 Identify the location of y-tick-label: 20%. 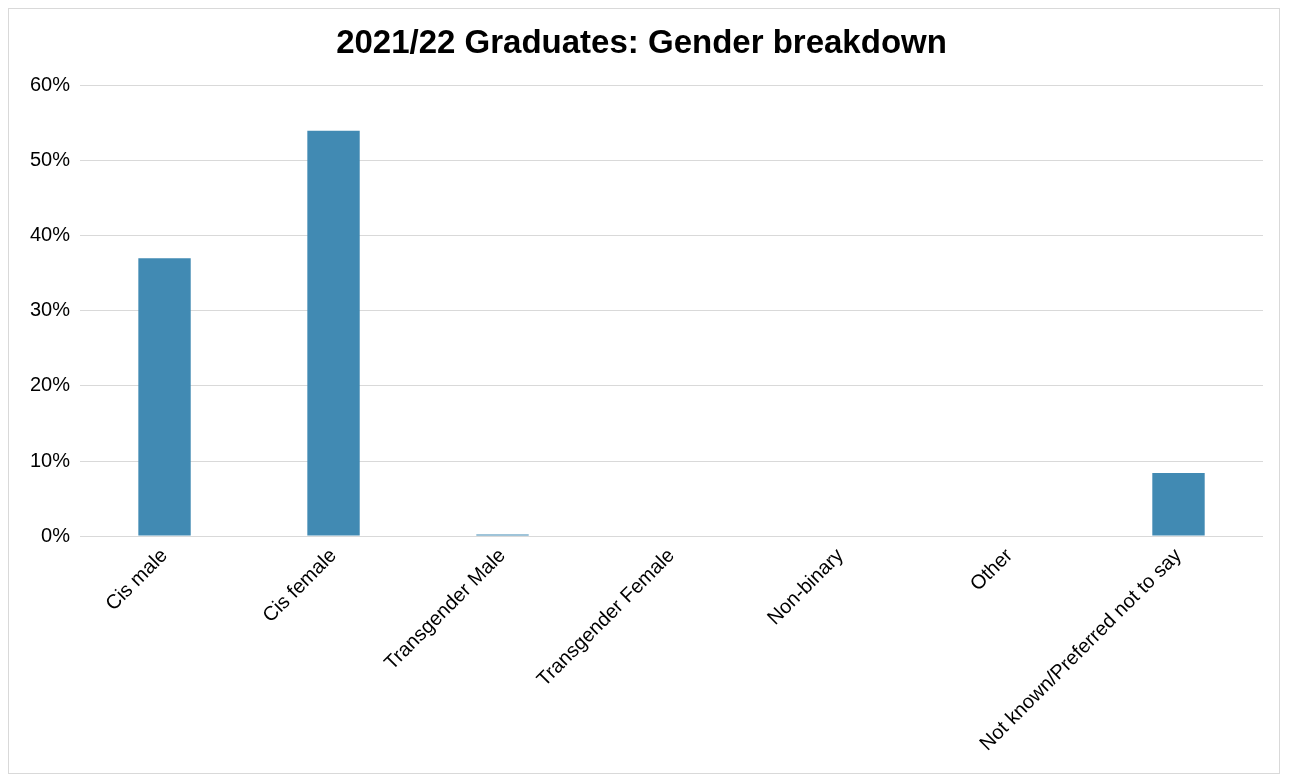
(50, 384).